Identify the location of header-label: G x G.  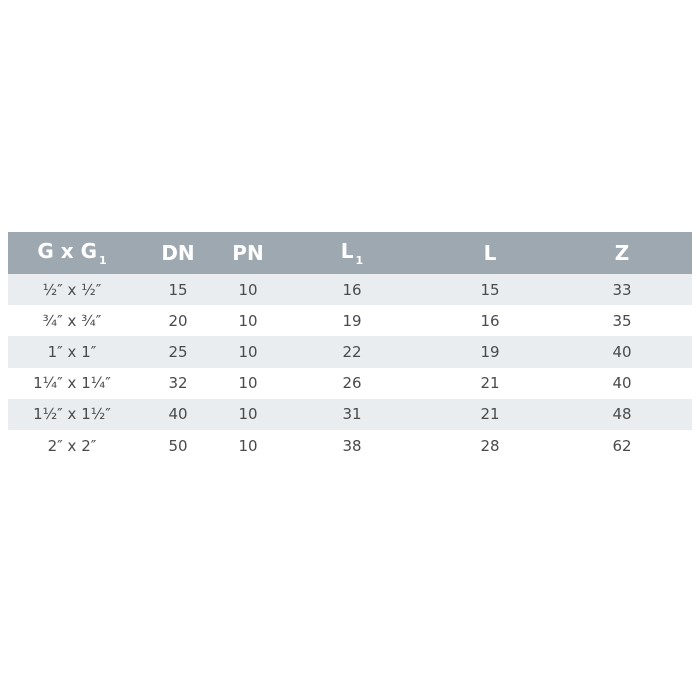
(67, 251).